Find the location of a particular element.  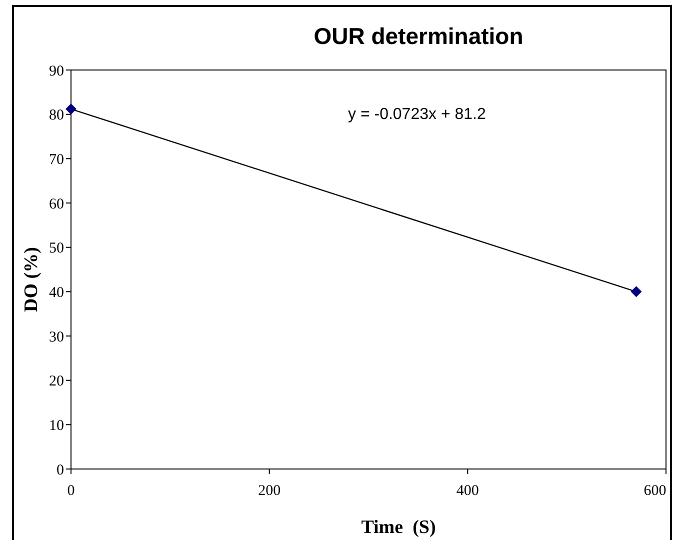

x-tick-label: 600 is located at coordinates (655, 491).